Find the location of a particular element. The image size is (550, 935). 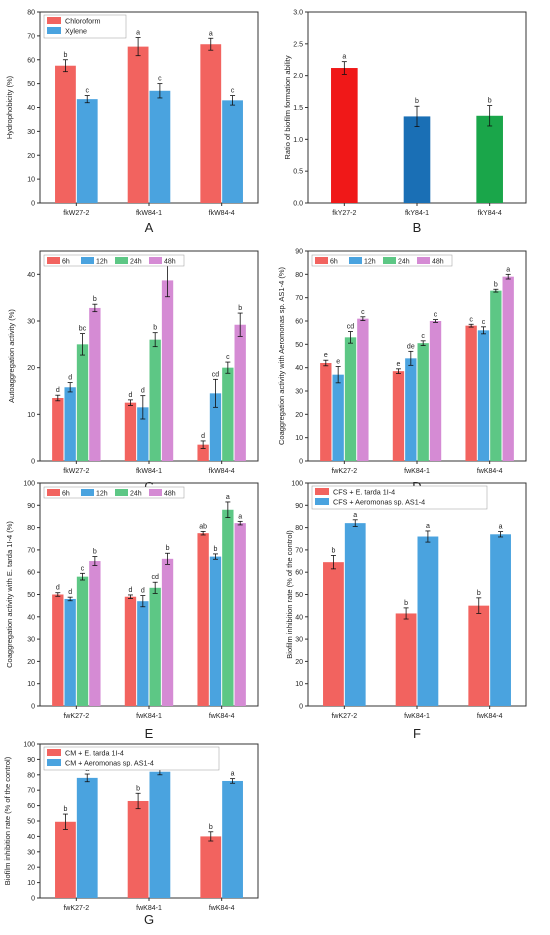

significance-letter: d is located at coordinates (131, 395).